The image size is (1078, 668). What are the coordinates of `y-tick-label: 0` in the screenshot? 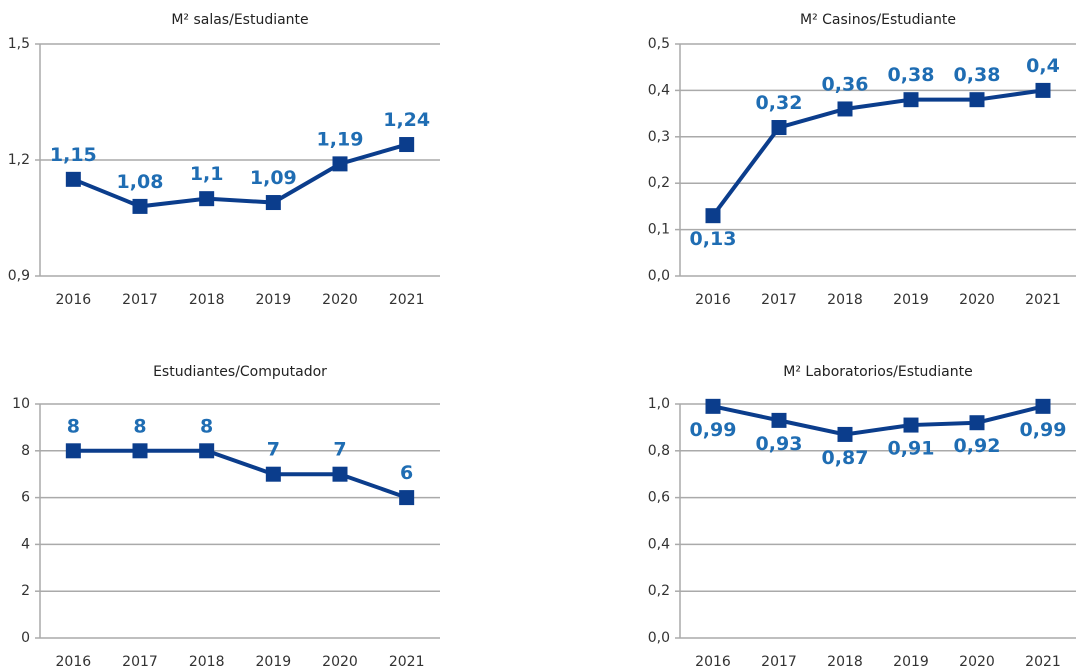 It's located at (25, 638).